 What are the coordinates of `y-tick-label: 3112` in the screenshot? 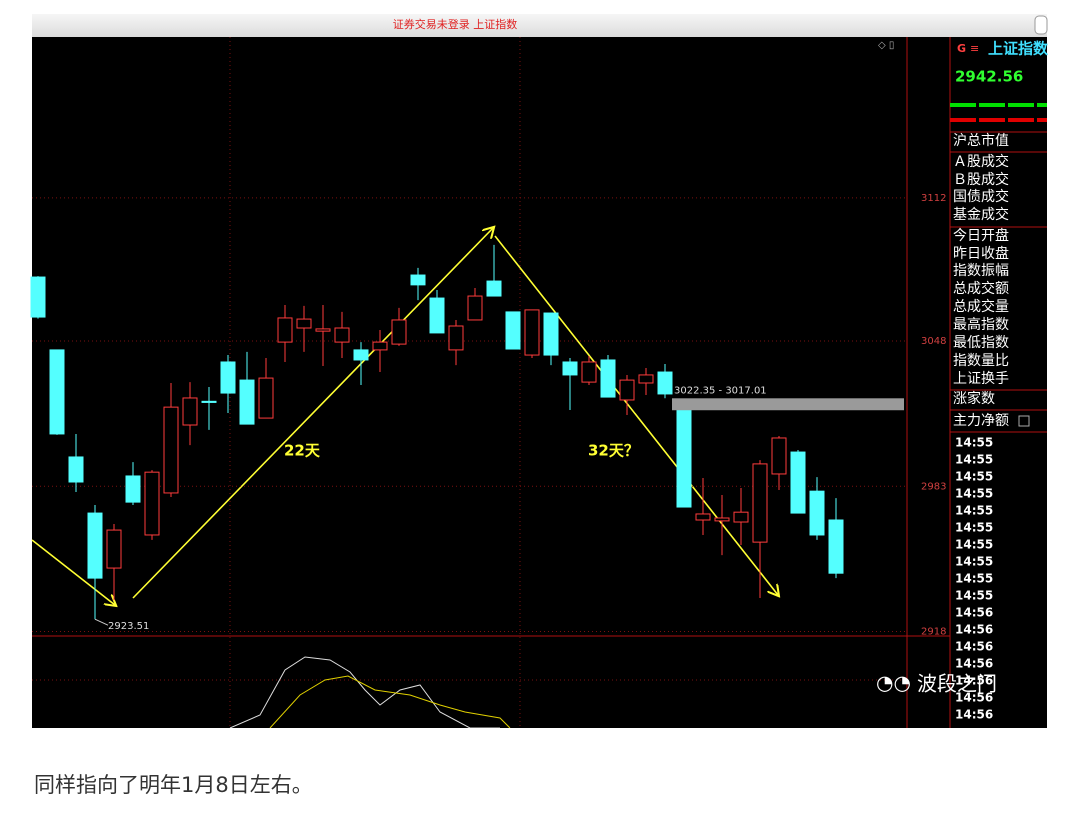 It's located at (933, 198).